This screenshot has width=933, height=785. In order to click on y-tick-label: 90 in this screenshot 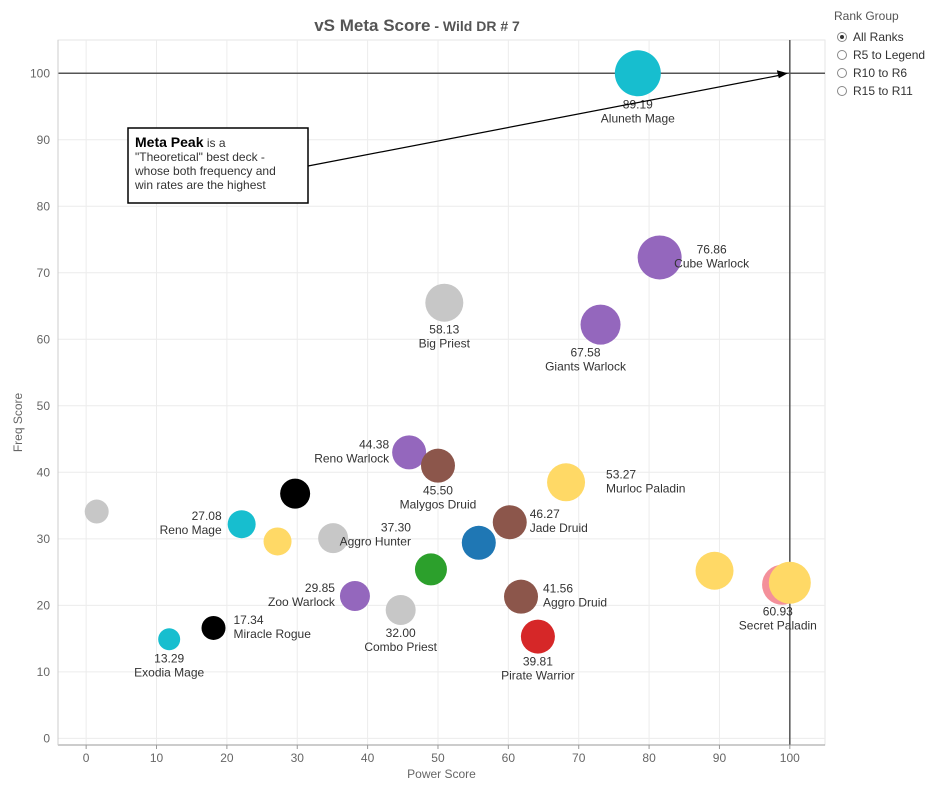, I will do `click(44, 140)`.